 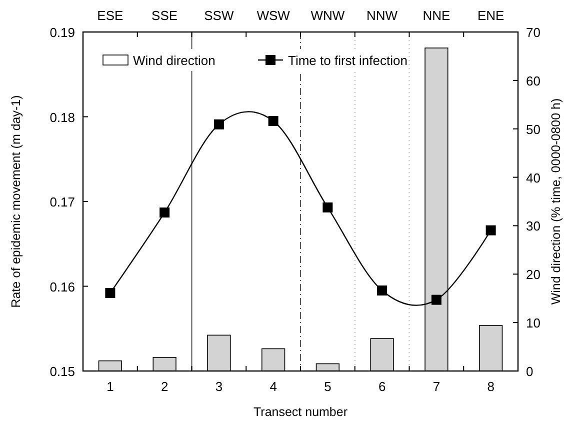 What do you see at coordinates (436, 15) in the screenshot?
I see `text: NNE` at bounding box center [436, 15].